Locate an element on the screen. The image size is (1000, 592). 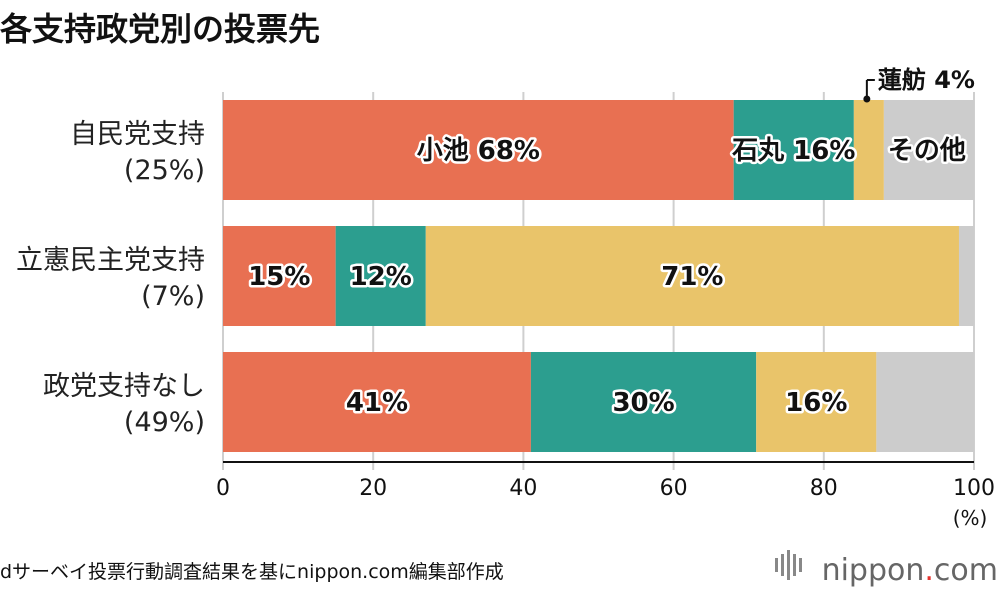
data-label: その他 is located at coordinates (927, 151).